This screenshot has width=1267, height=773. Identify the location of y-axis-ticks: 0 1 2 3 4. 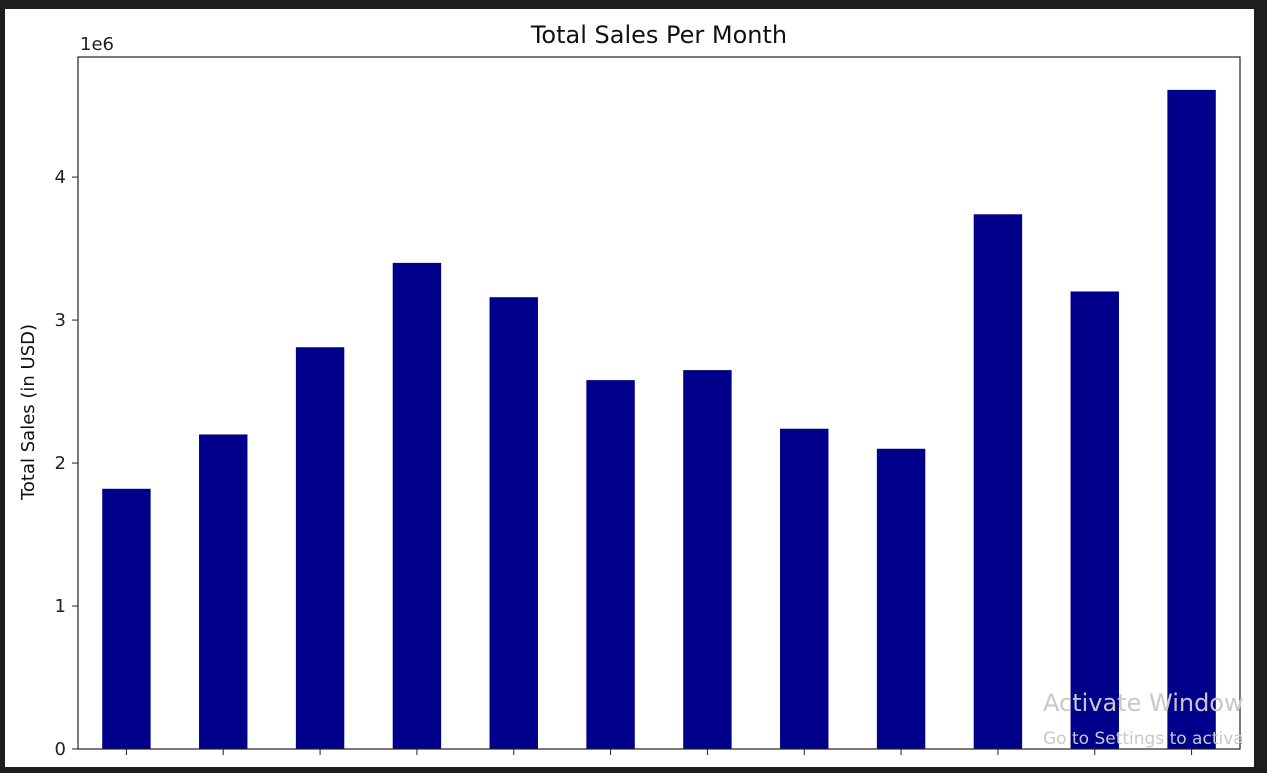
(66, 463).